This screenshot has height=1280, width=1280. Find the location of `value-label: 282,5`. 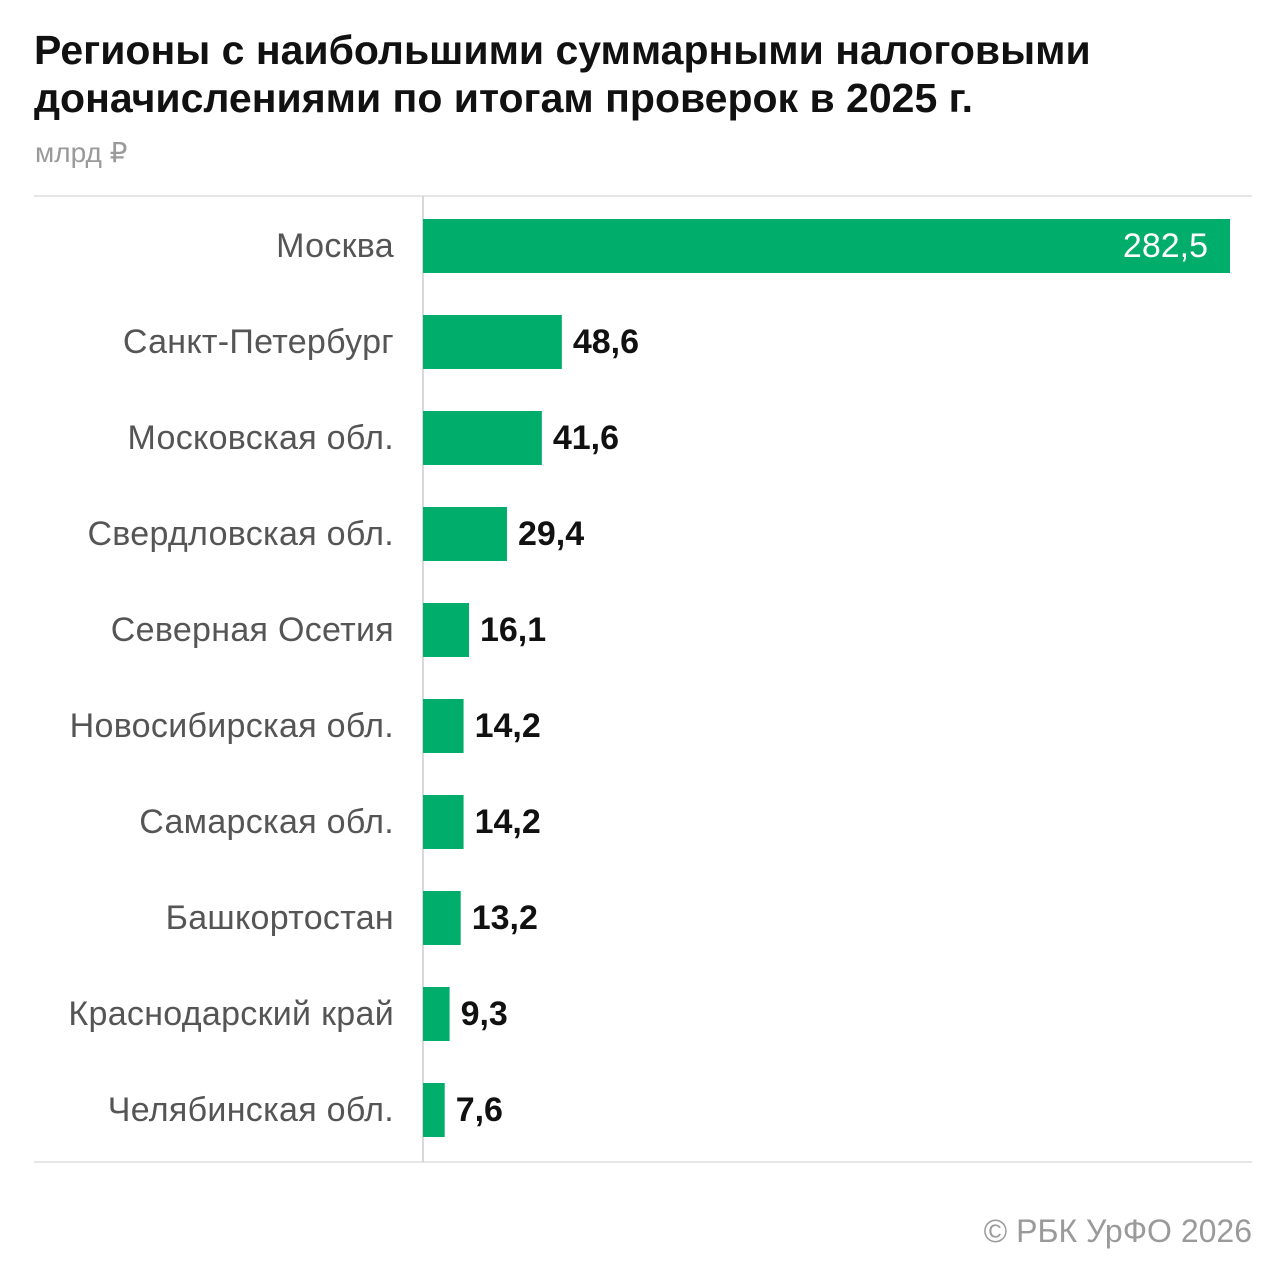

value-label: 282,5 is located at coordinates (1165, 246).